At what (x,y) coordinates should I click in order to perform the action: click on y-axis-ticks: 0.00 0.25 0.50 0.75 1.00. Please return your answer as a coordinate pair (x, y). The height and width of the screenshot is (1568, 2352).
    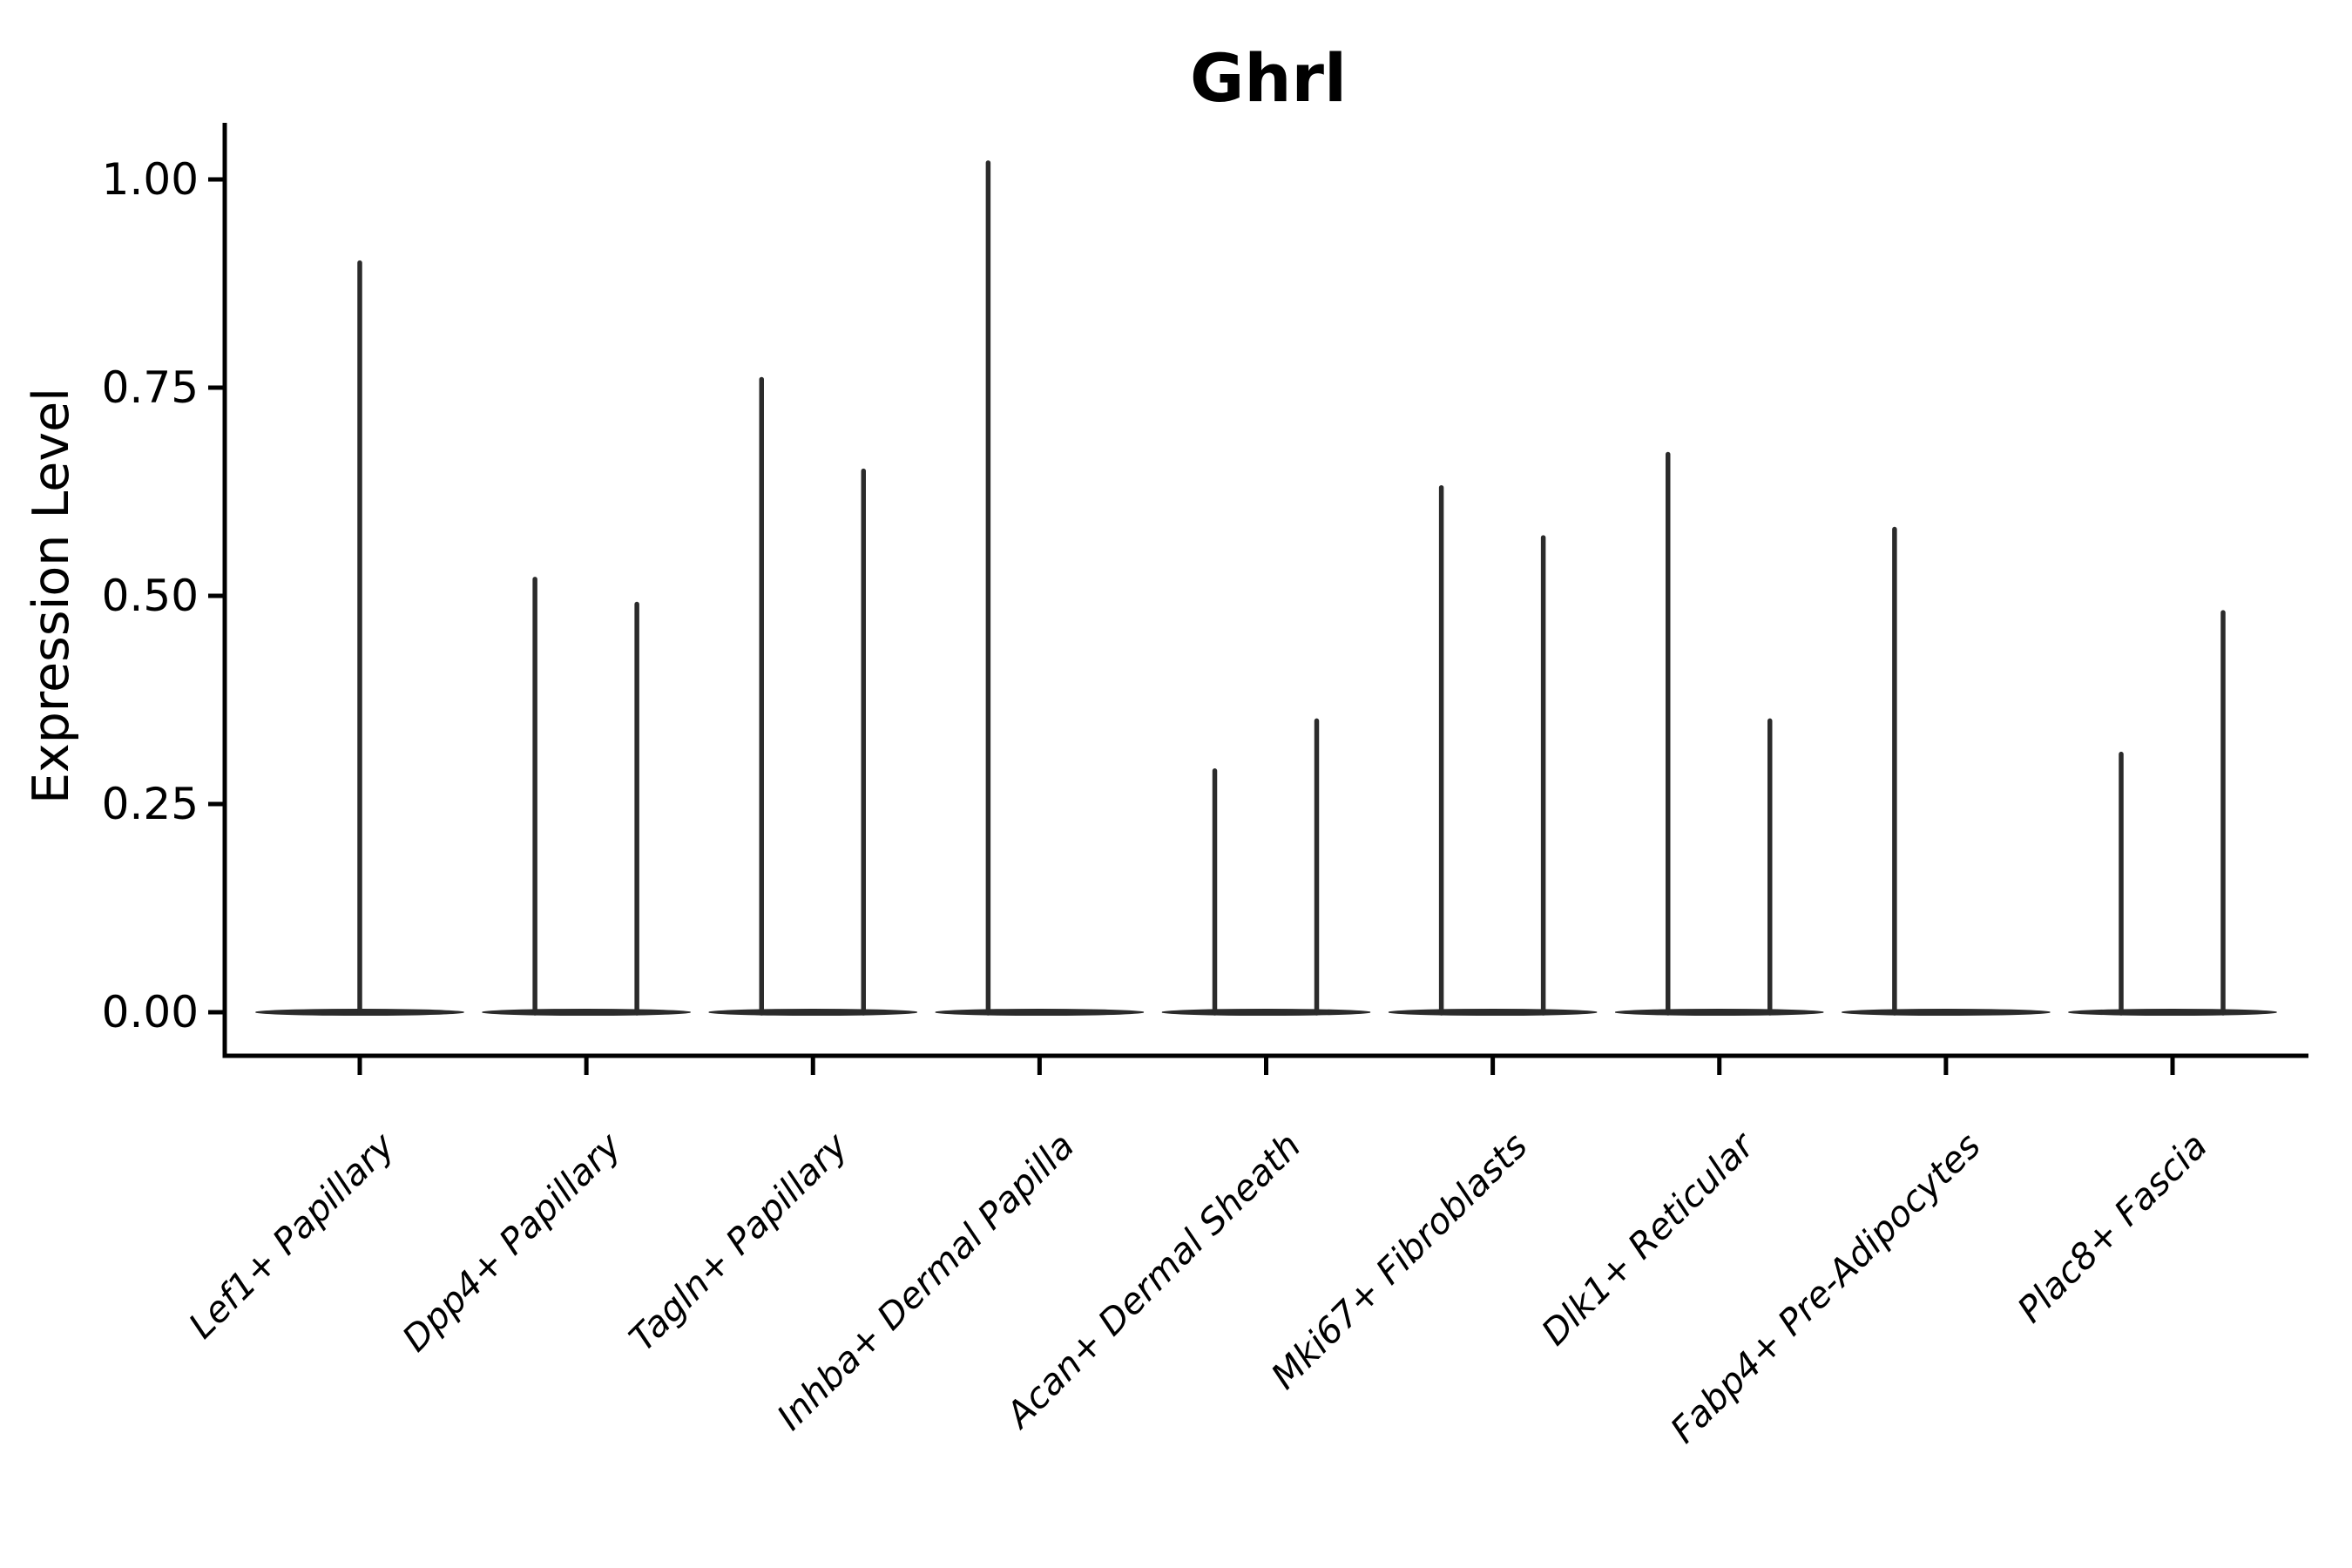
    Looking at the image, I should click on (163, 595).